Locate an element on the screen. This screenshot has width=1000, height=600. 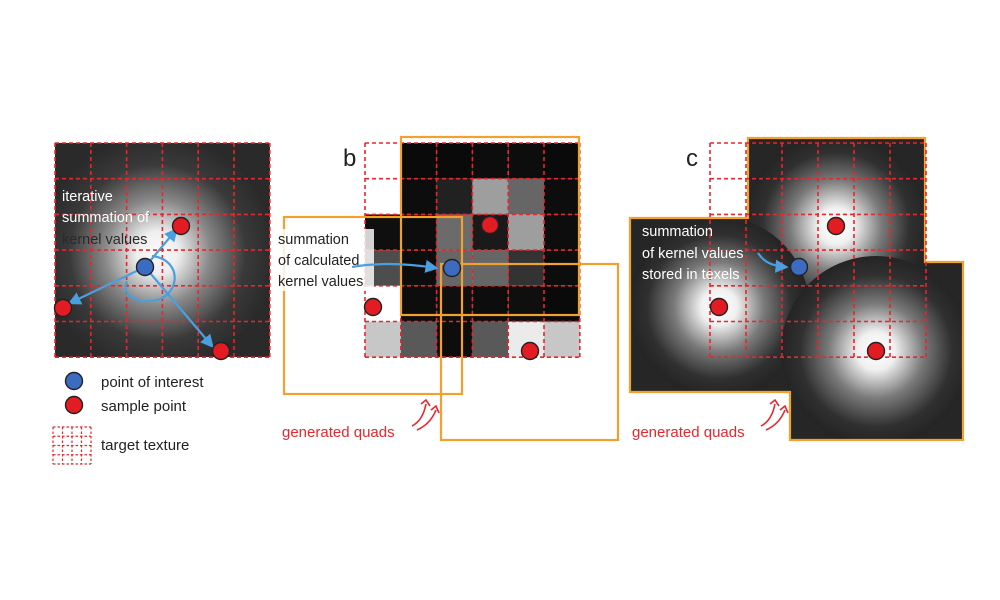
panel-b-annotation: summation of calculated kernel values is located at coordinates (320, 261).